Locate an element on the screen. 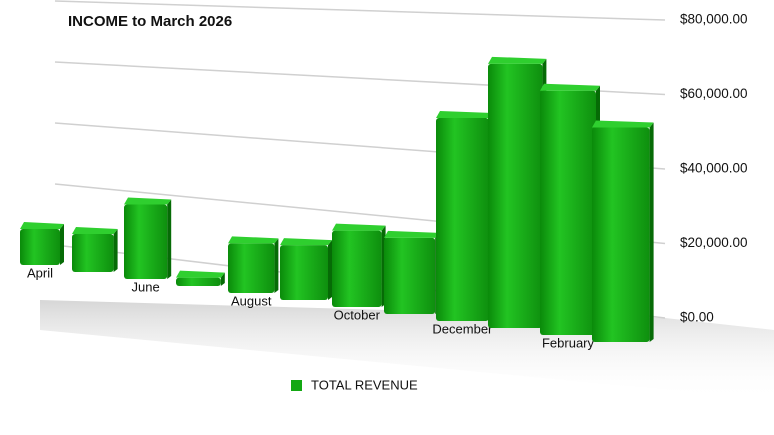 The width and height of the screenshot is (774, 435). x-tick-label: October is located at coordinates (357, 314).